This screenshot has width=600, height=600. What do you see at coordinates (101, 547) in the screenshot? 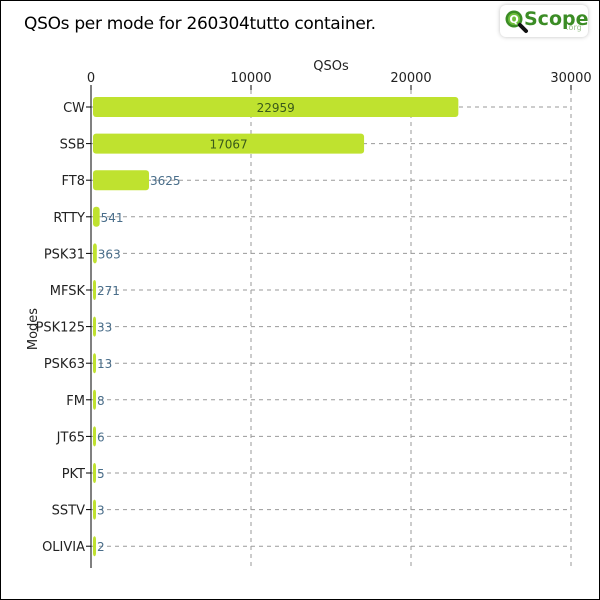
I see `bar-value-label: 2` at bounding box center [101, 547].